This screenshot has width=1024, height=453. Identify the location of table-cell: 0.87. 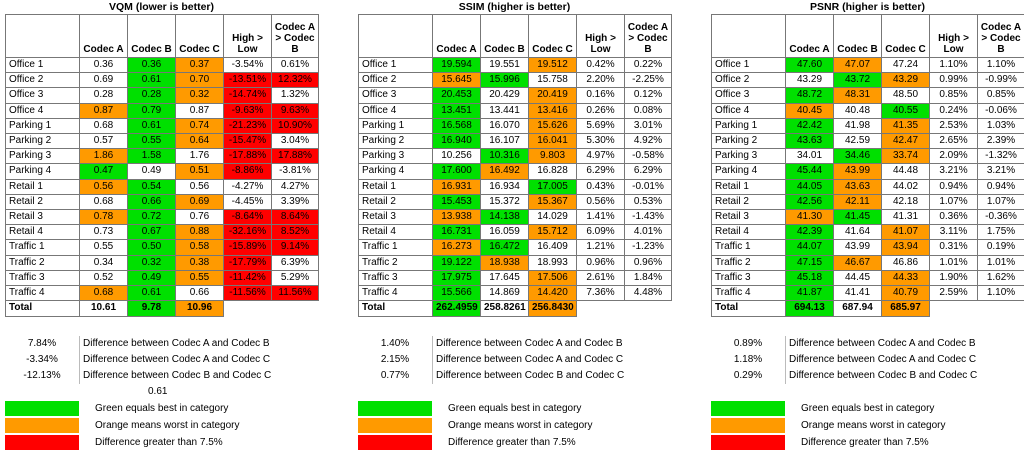
(199, 110).